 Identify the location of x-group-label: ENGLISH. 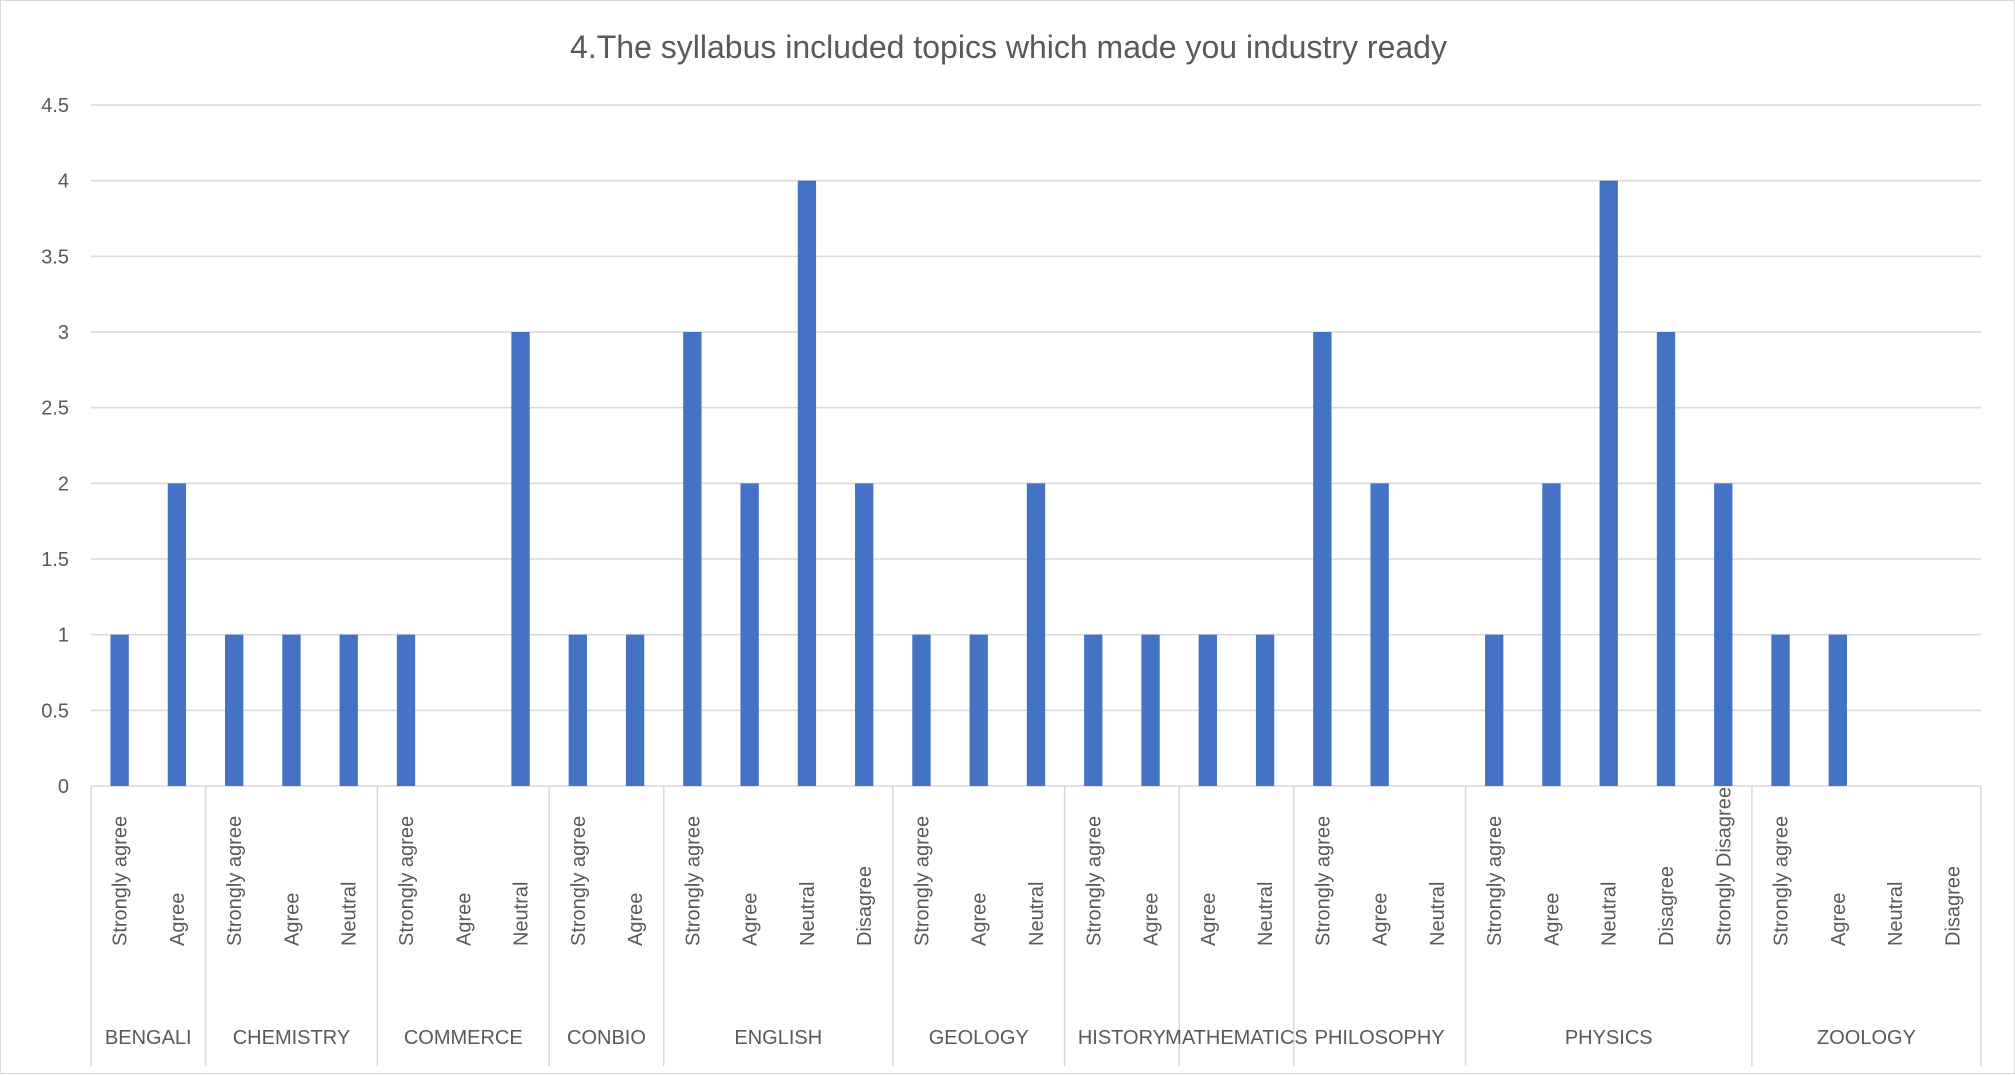
(778, 1038).